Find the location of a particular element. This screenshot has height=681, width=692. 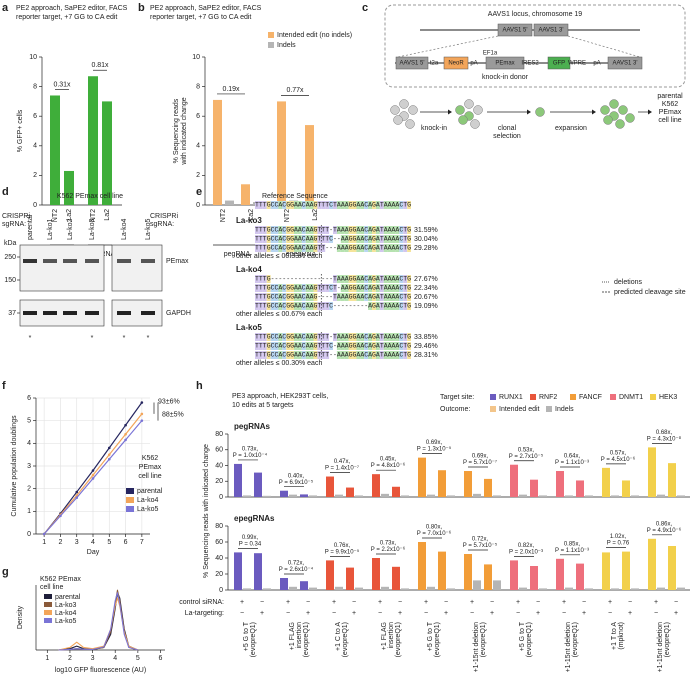

x-tick-label: 4 is located at coordinates (115, 658).